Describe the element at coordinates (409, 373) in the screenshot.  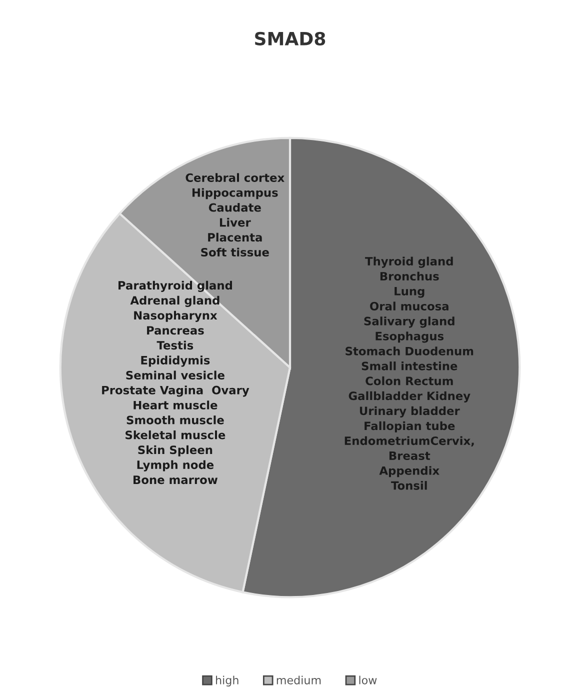
I see `text: Thyroid gland Bronchus Lung Oral mucosa Salivary gland Esophagus Stomach Duodenum Small intestine Colon Rectum Gallbladder Kidney Urinary bladder Fallopian tube EndometriumCervix, Breast Appendix Tonsil` at that location.